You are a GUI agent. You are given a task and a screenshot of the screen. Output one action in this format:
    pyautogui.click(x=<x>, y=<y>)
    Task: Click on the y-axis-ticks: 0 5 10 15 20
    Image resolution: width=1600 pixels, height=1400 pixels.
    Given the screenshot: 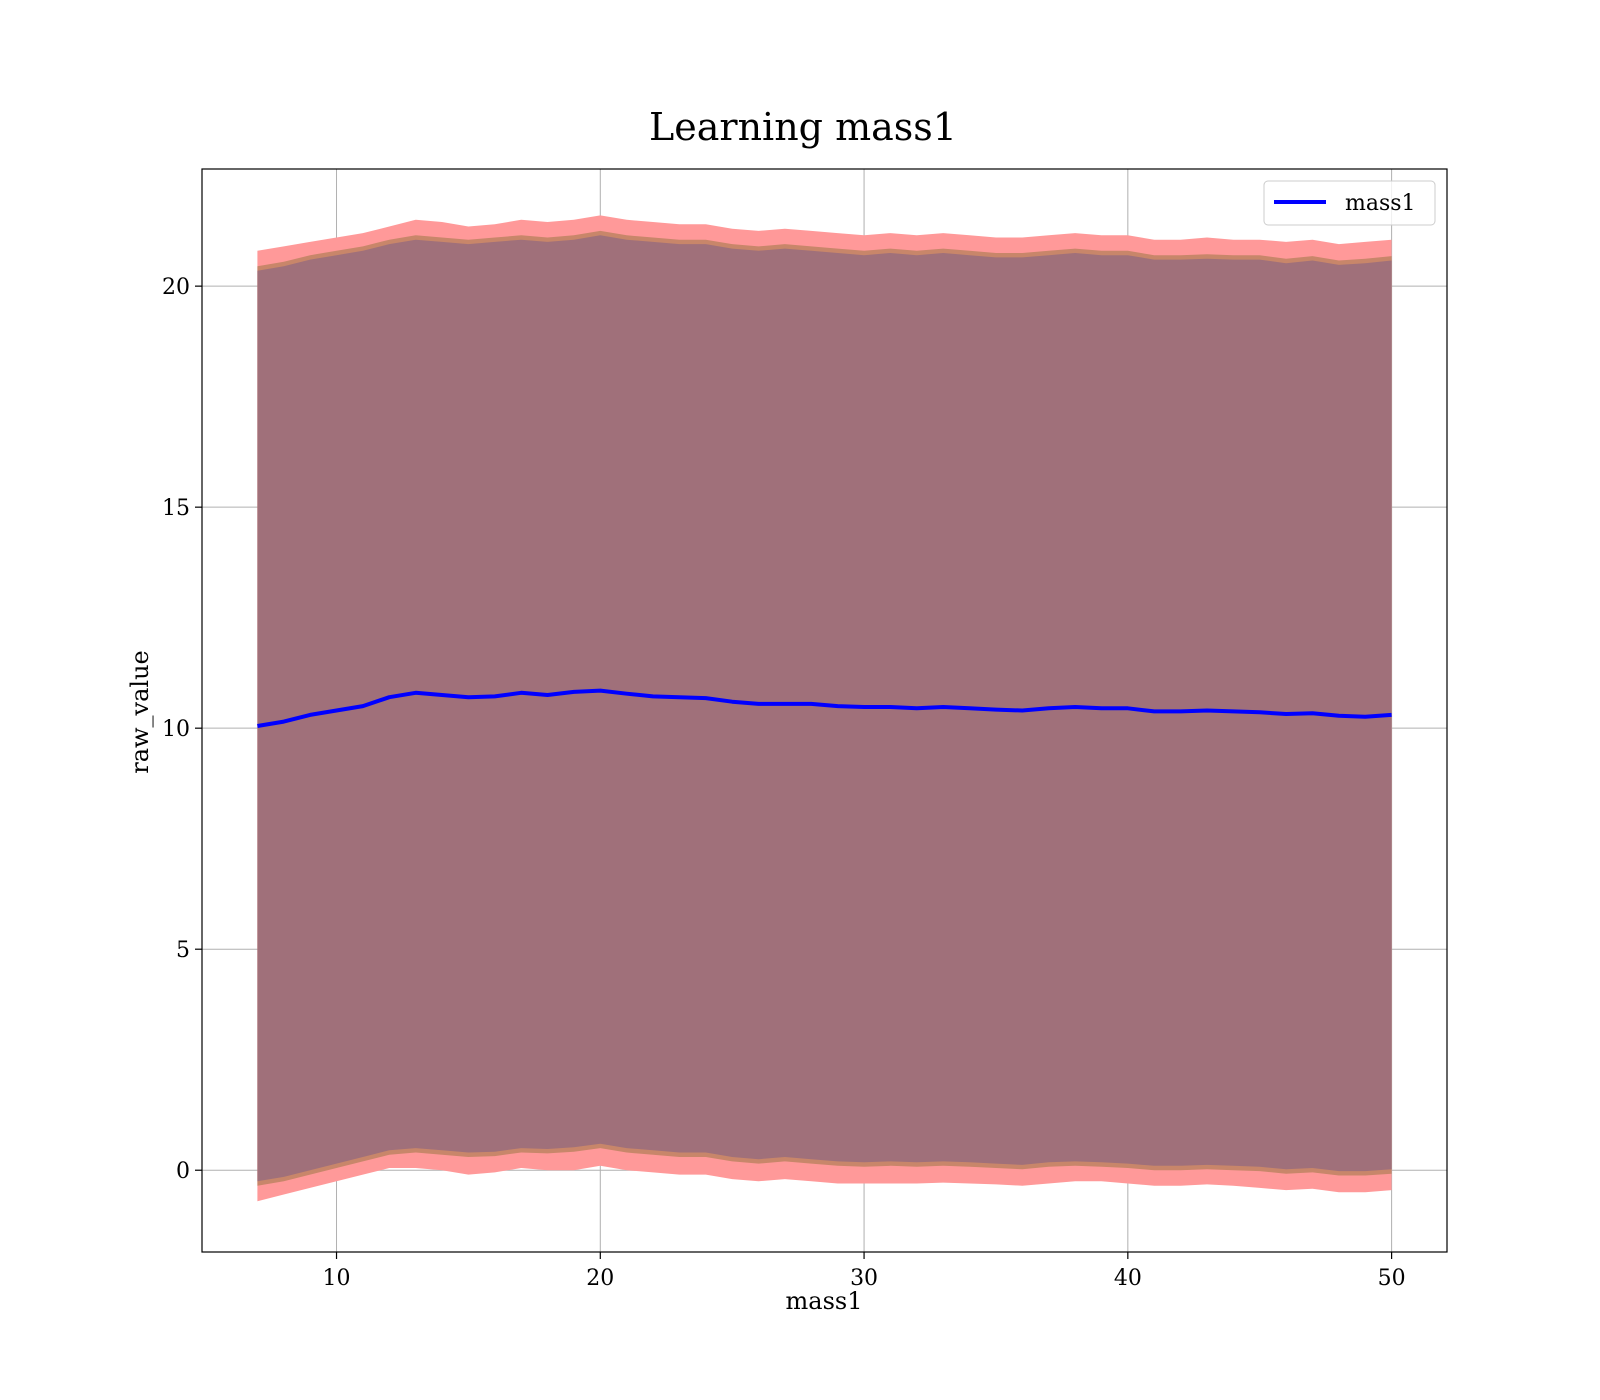 What is the action you would take?
    pyautogui.click(x=182, y=729)
    